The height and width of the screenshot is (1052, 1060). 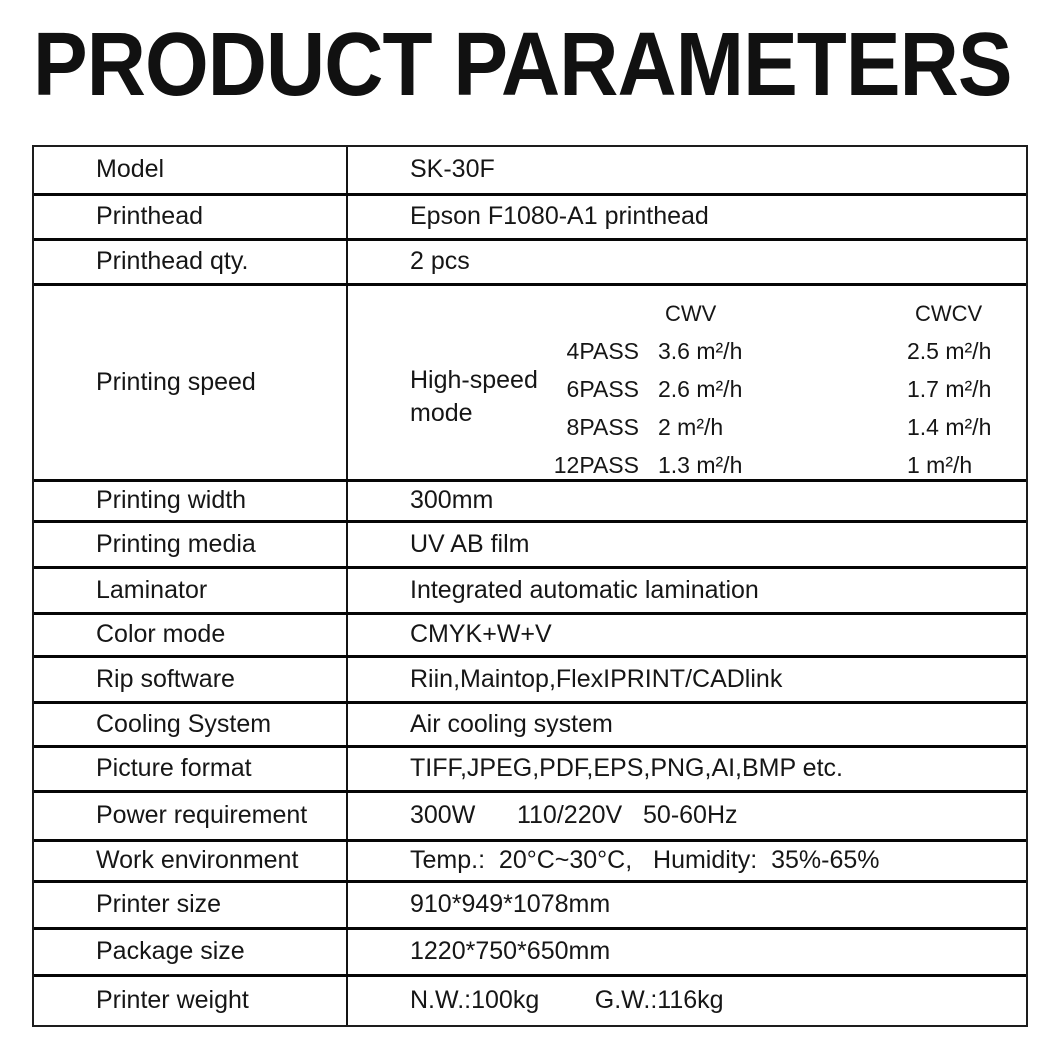 What do you see at coordinates (700, 389) in the screenshot?
I see `cwv-value: 2.6 m²/h` at bounding box center [700, 389].